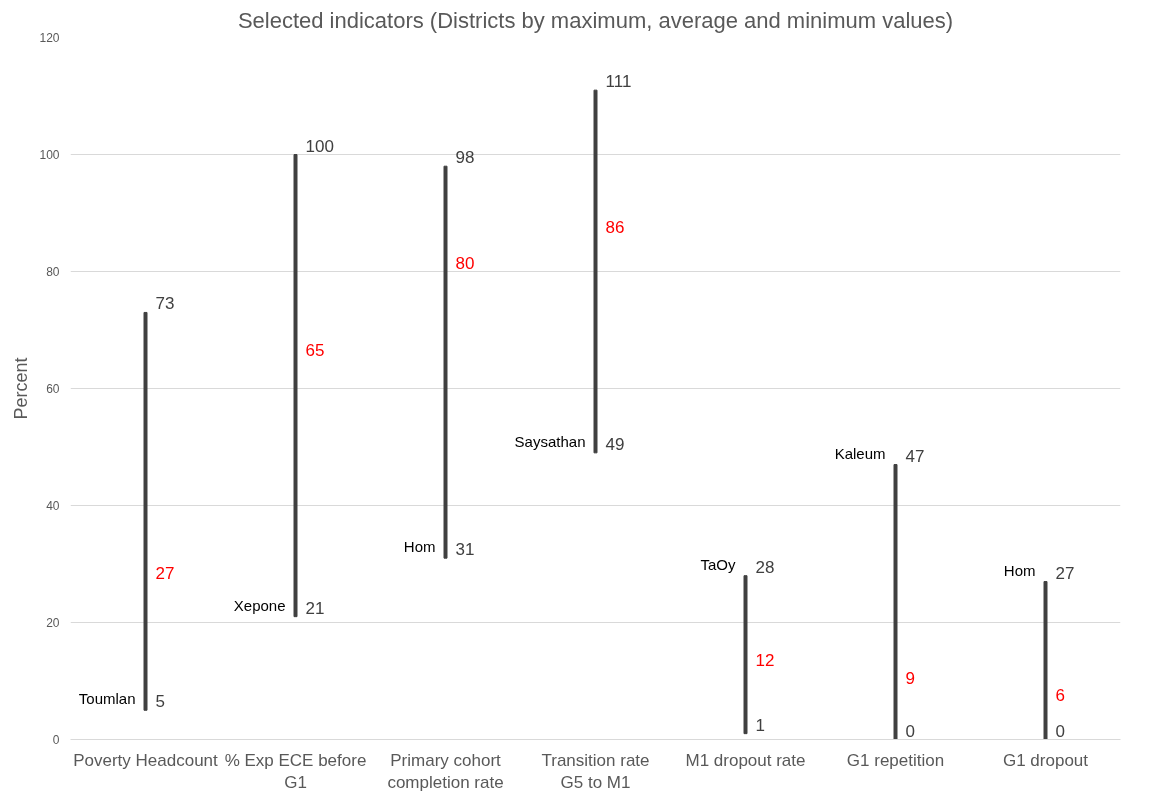 The image size is (1160, 802). What do you see at coordinates (615, 228) in the screenshot?
I see `annotation: 86` at bounding box center [615, 228].